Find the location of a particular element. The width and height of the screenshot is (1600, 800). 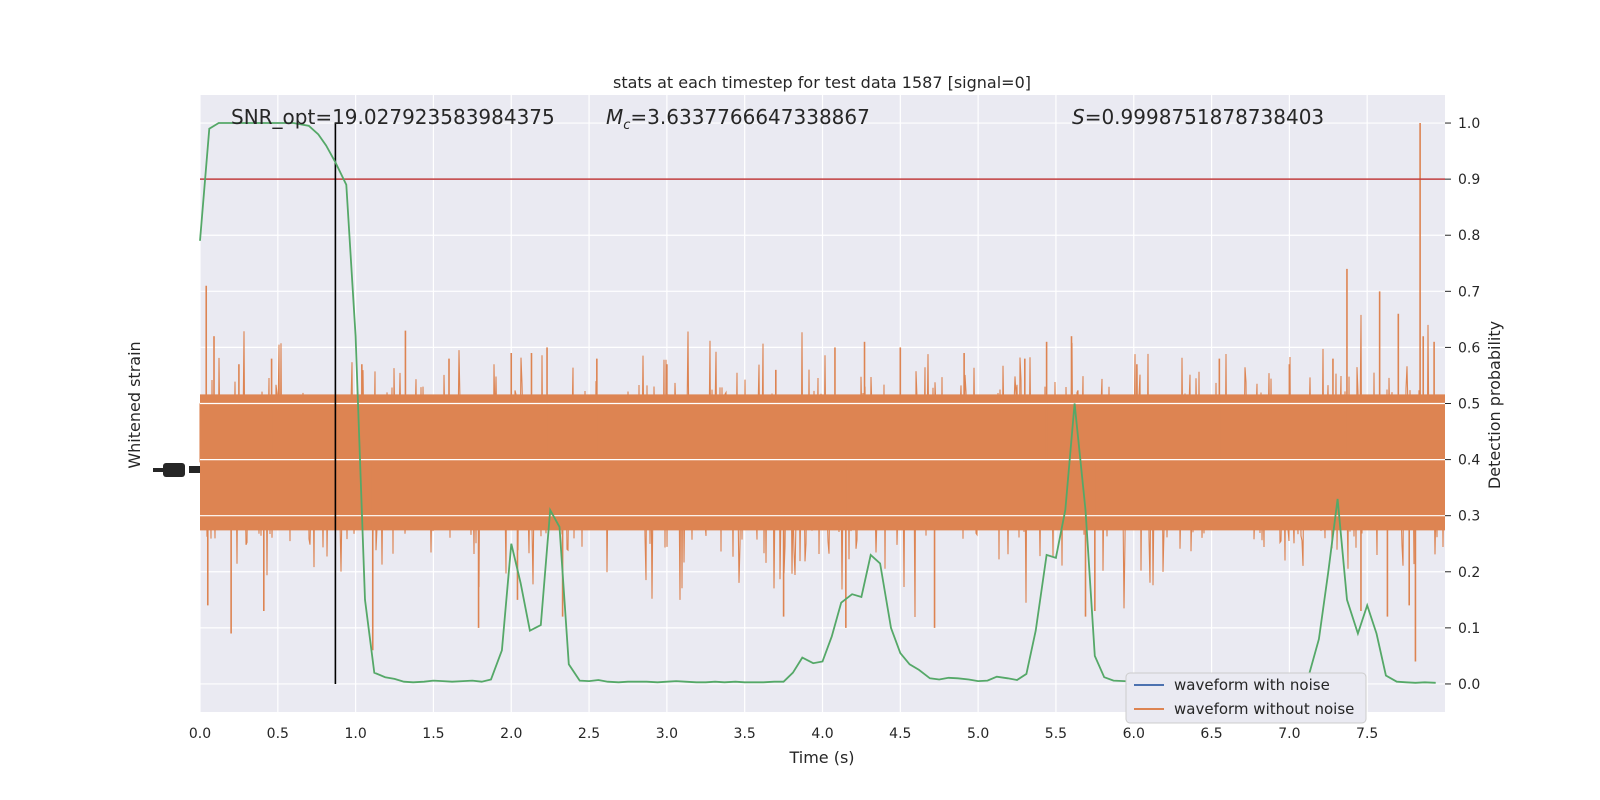

x-tick-label: 7.5 is located at coordinates (1367, 734).